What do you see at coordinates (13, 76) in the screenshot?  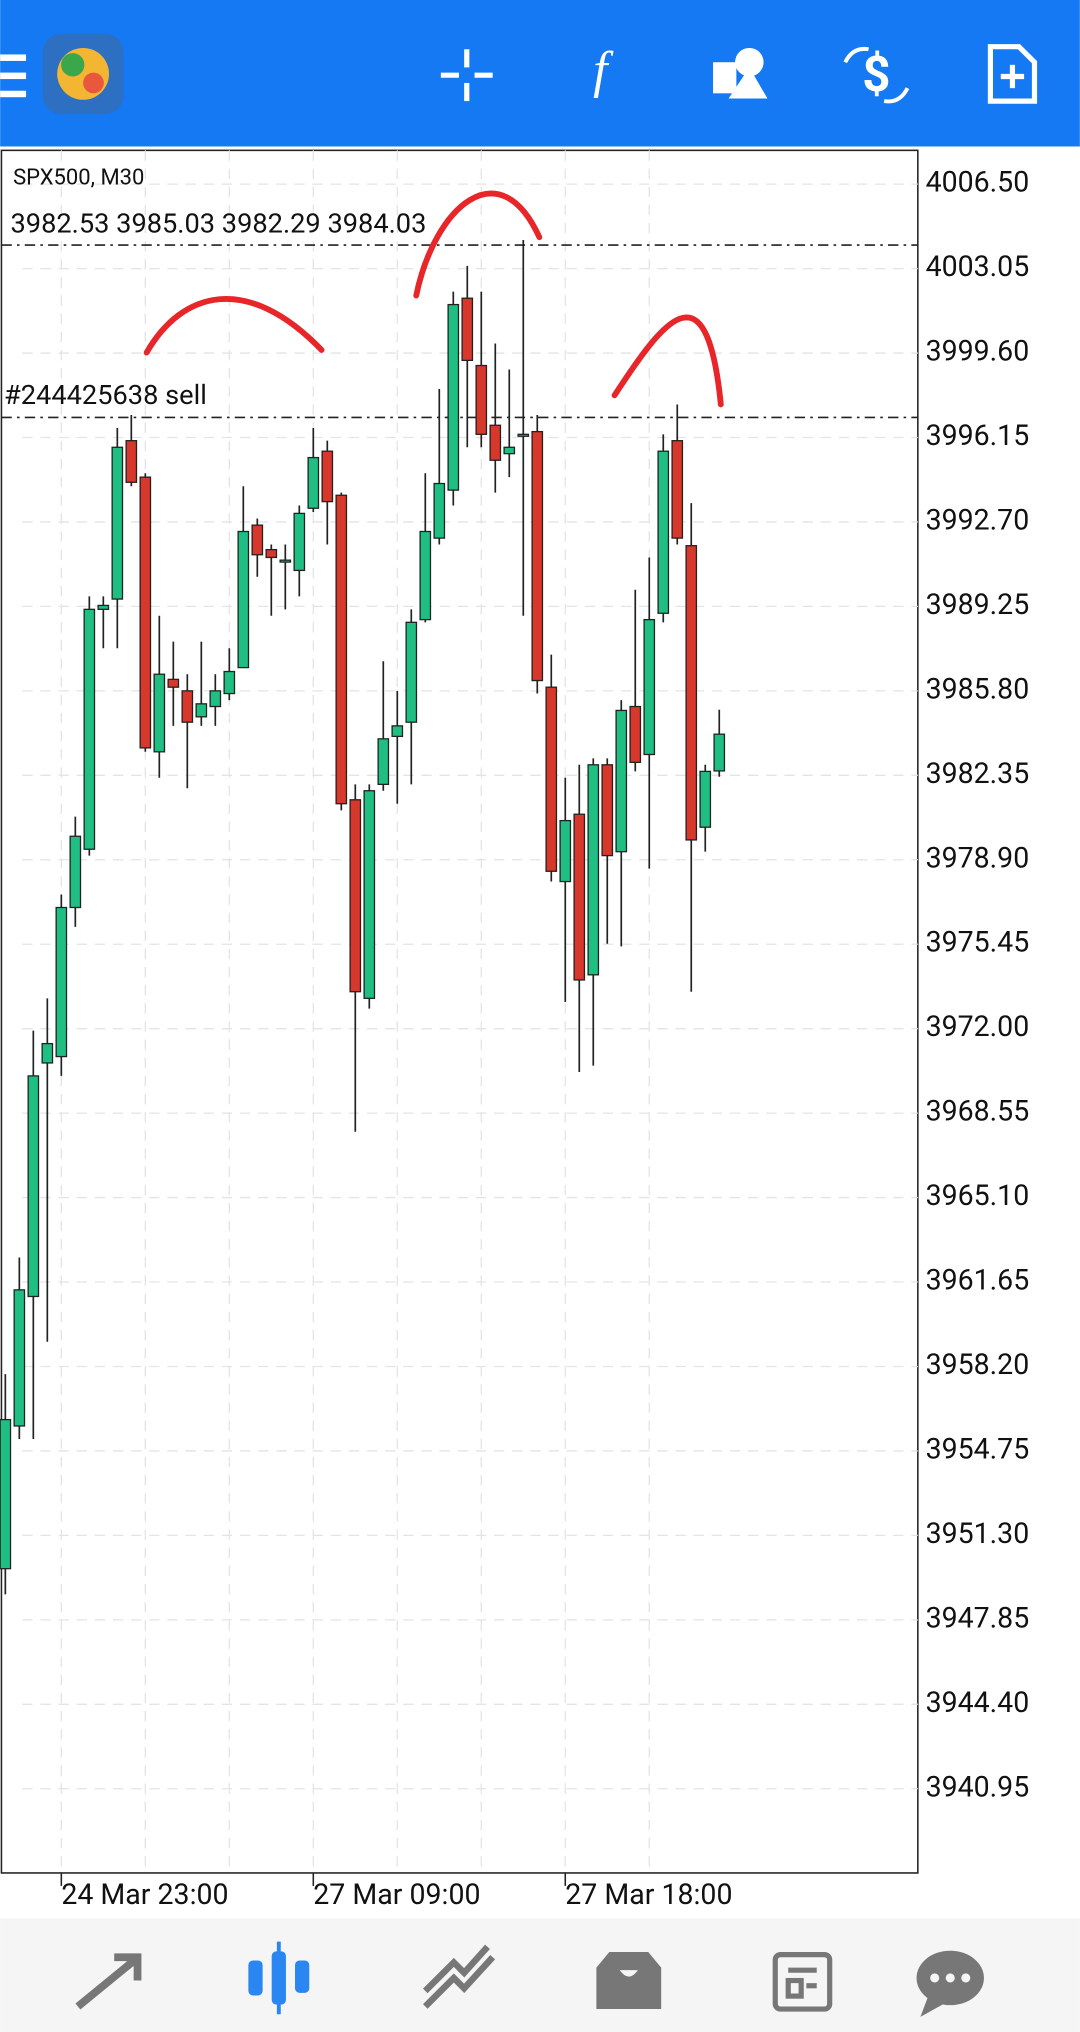 I see `menu-button` at bounding box center [13, 76].